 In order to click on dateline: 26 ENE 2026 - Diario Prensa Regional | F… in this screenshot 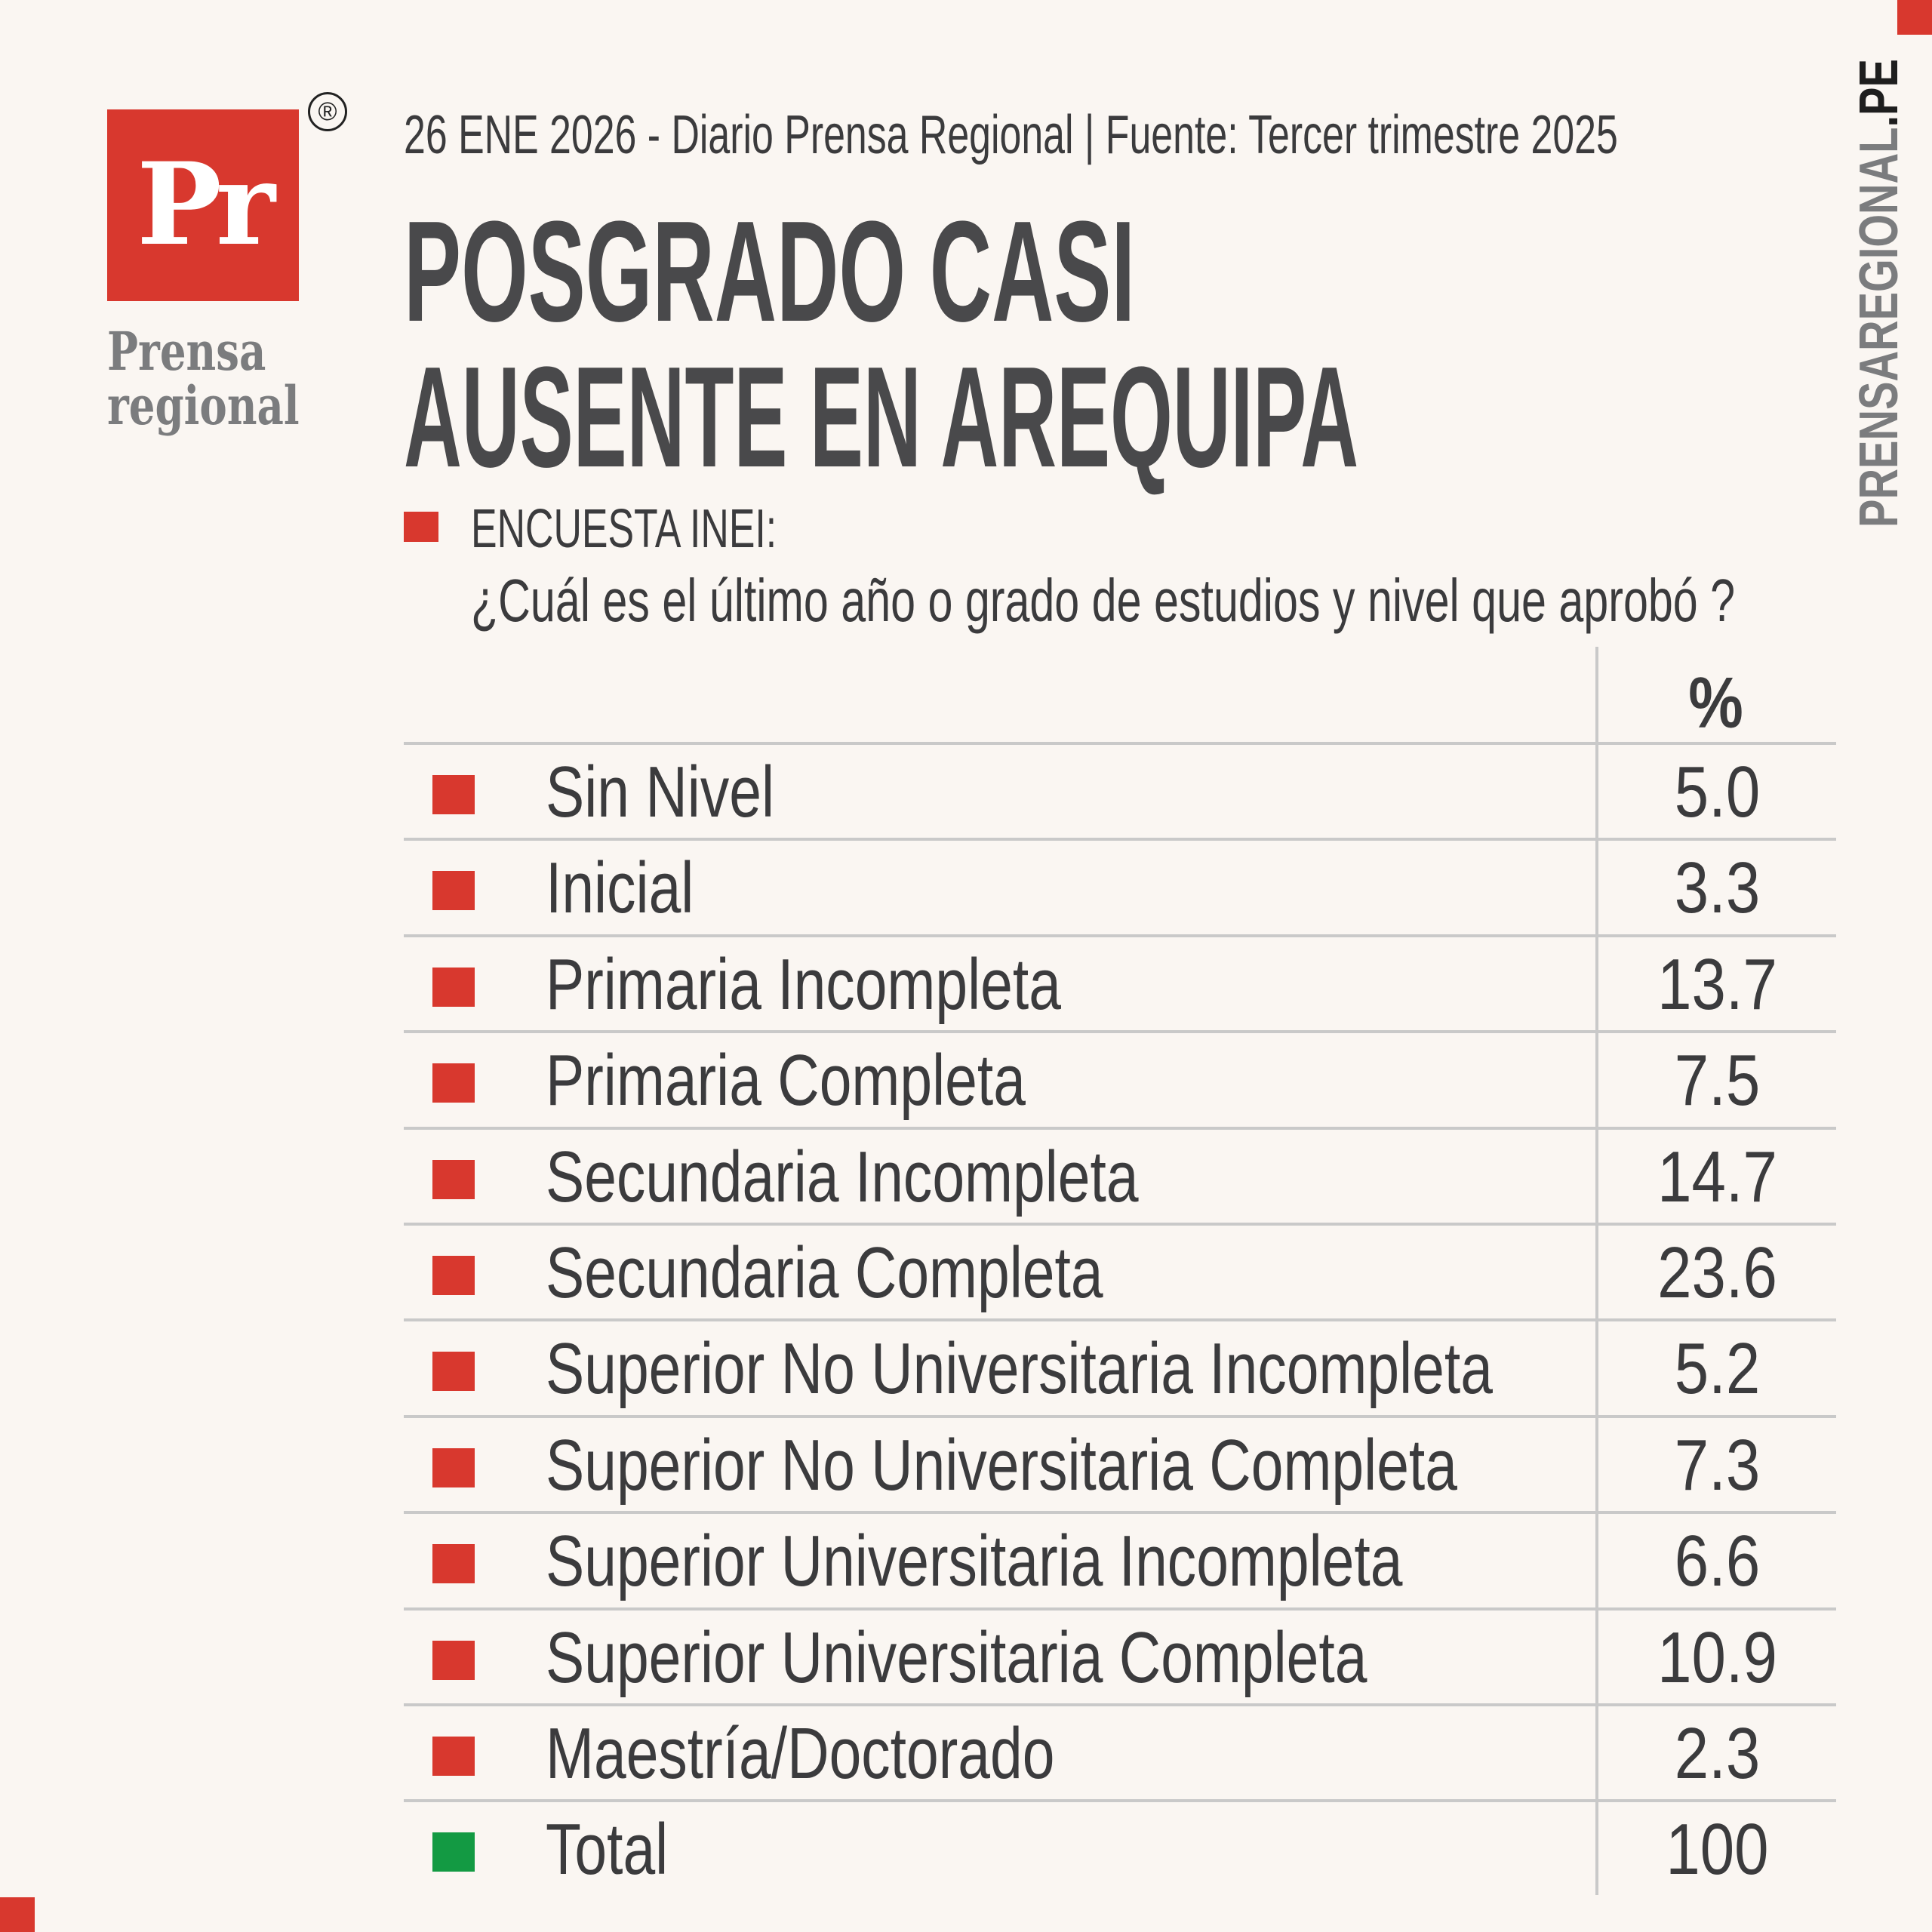, I will do `click(1011, 135)`.